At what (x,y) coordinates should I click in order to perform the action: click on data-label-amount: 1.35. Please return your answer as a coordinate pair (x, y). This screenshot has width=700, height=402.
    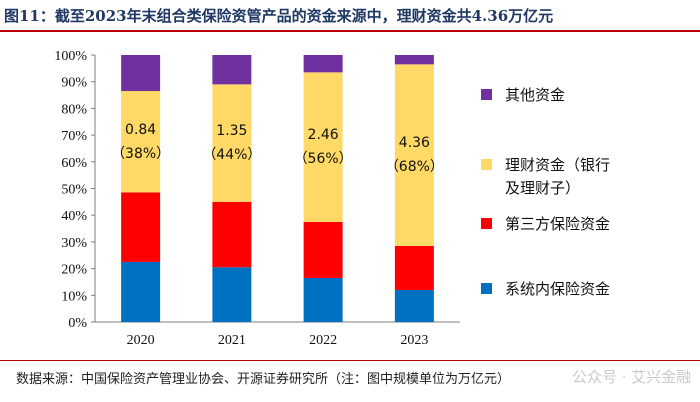
    Looking at the image, I should click on (231, 131).